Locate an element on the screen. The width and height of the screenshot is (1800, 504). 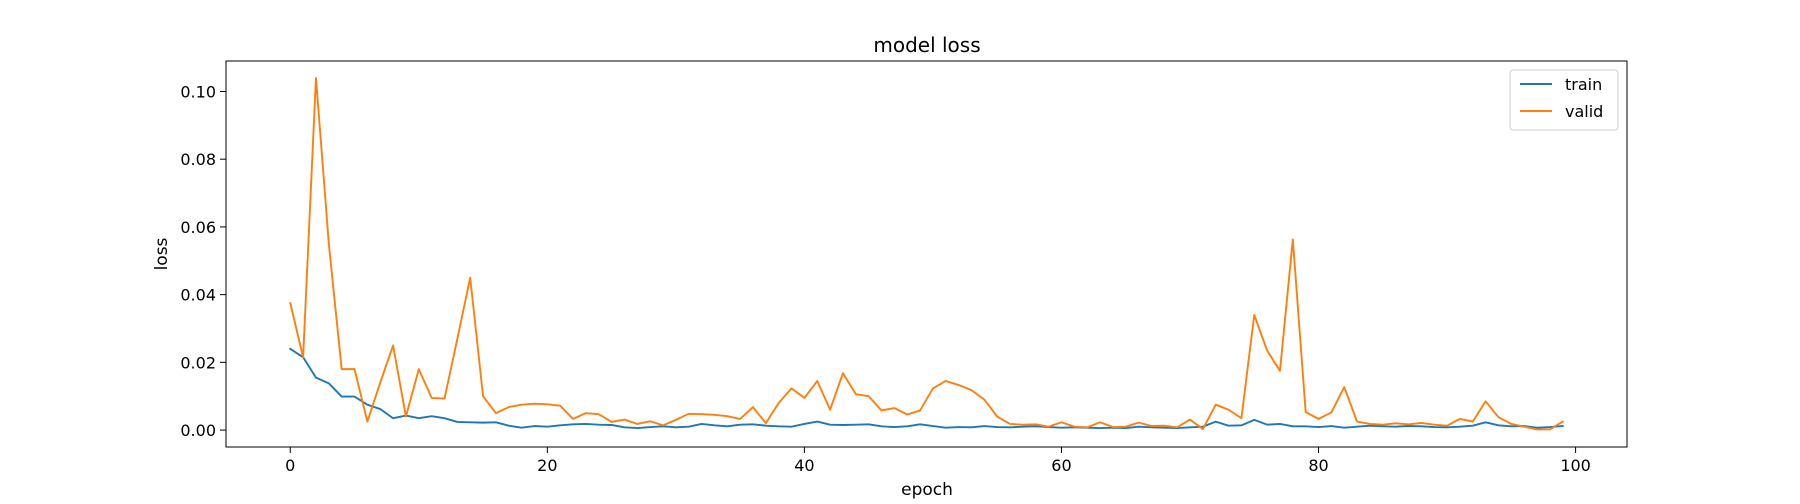
y-axis-ticks: 0.00 0.02 0.04 0.06 0.08 0.10 is located at coordinates (203, 261).